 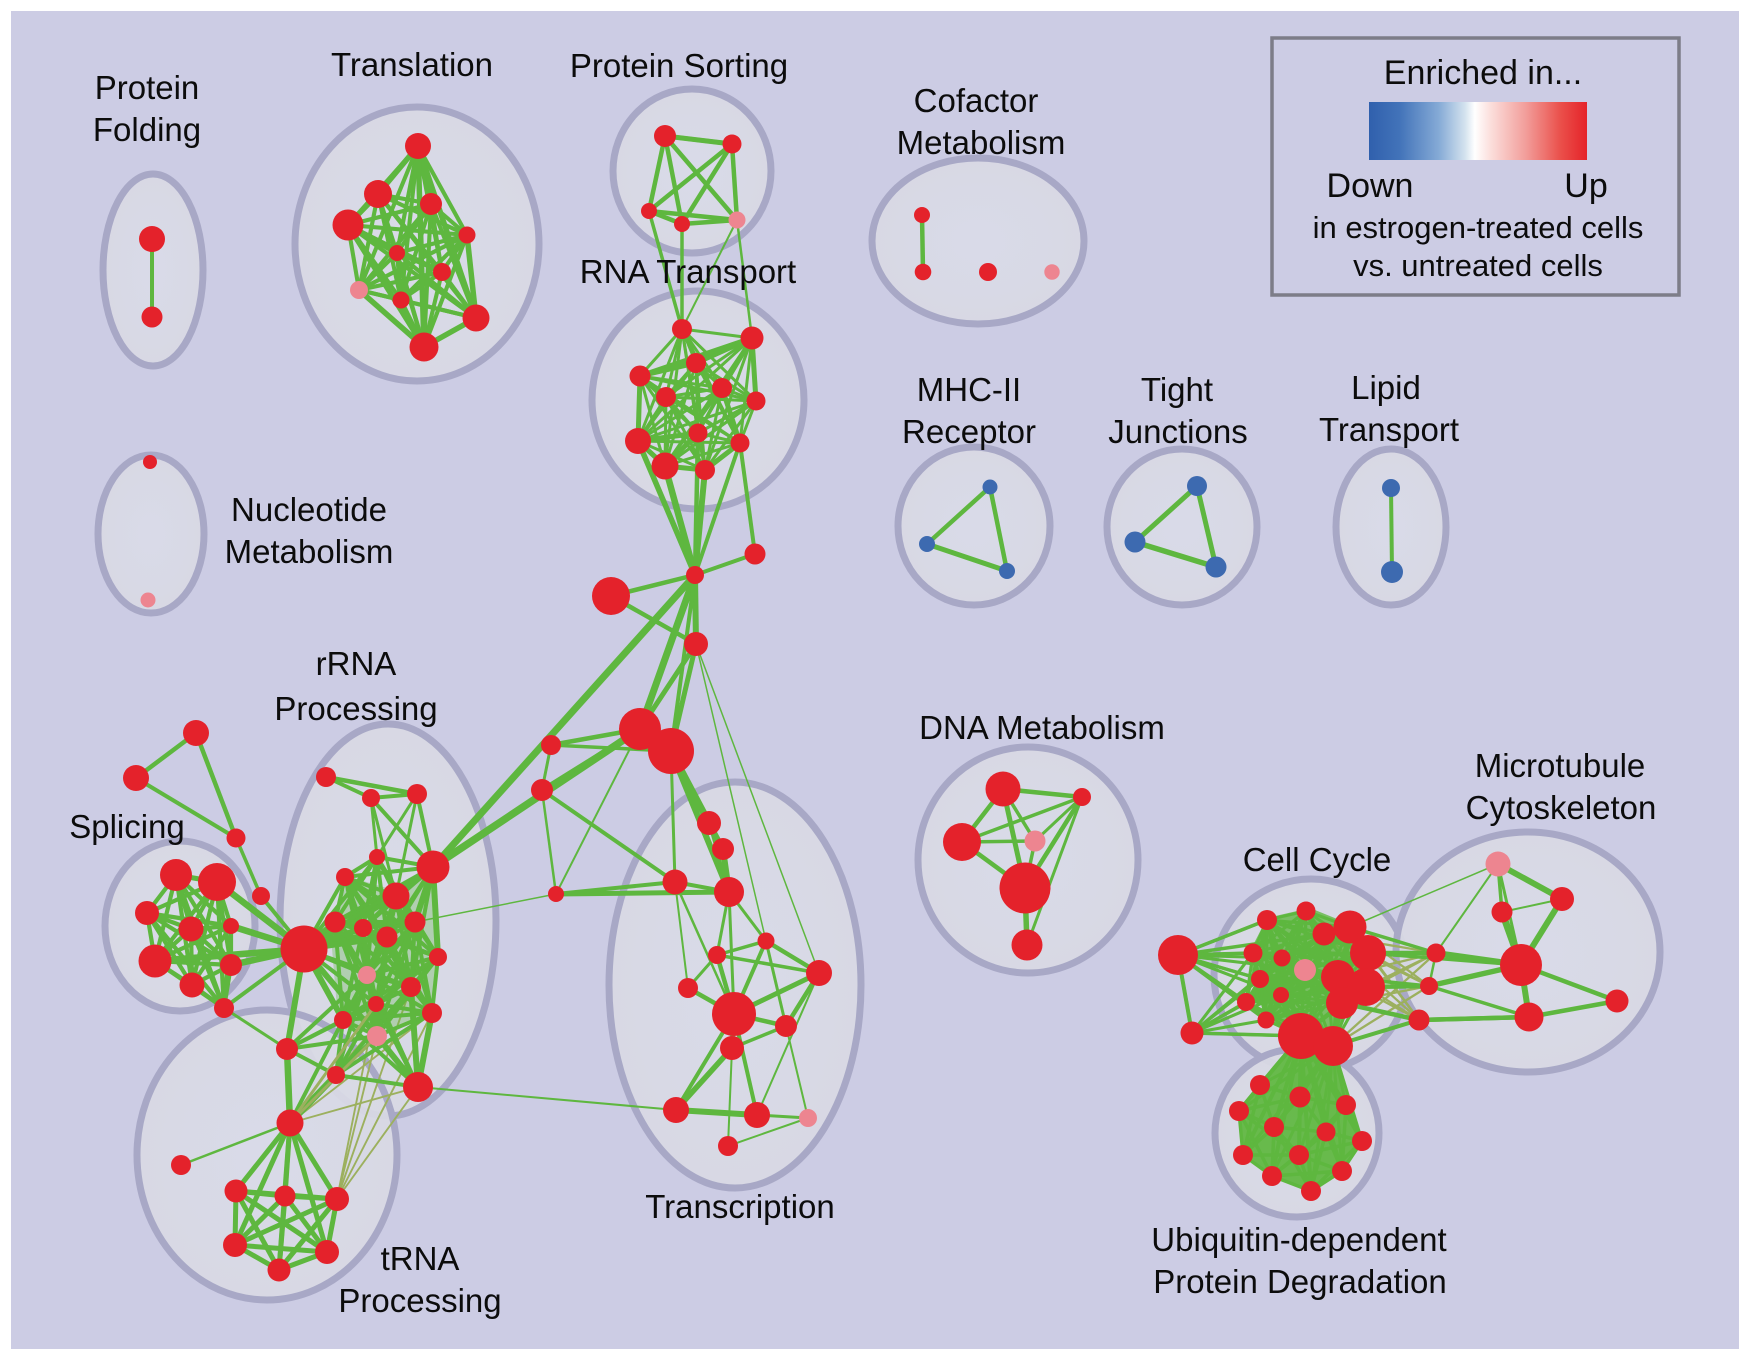 What do you see at coordinates (147, 129) in the screenshot?
I see `svg-text: Folding` at bounding box center [147, 129].